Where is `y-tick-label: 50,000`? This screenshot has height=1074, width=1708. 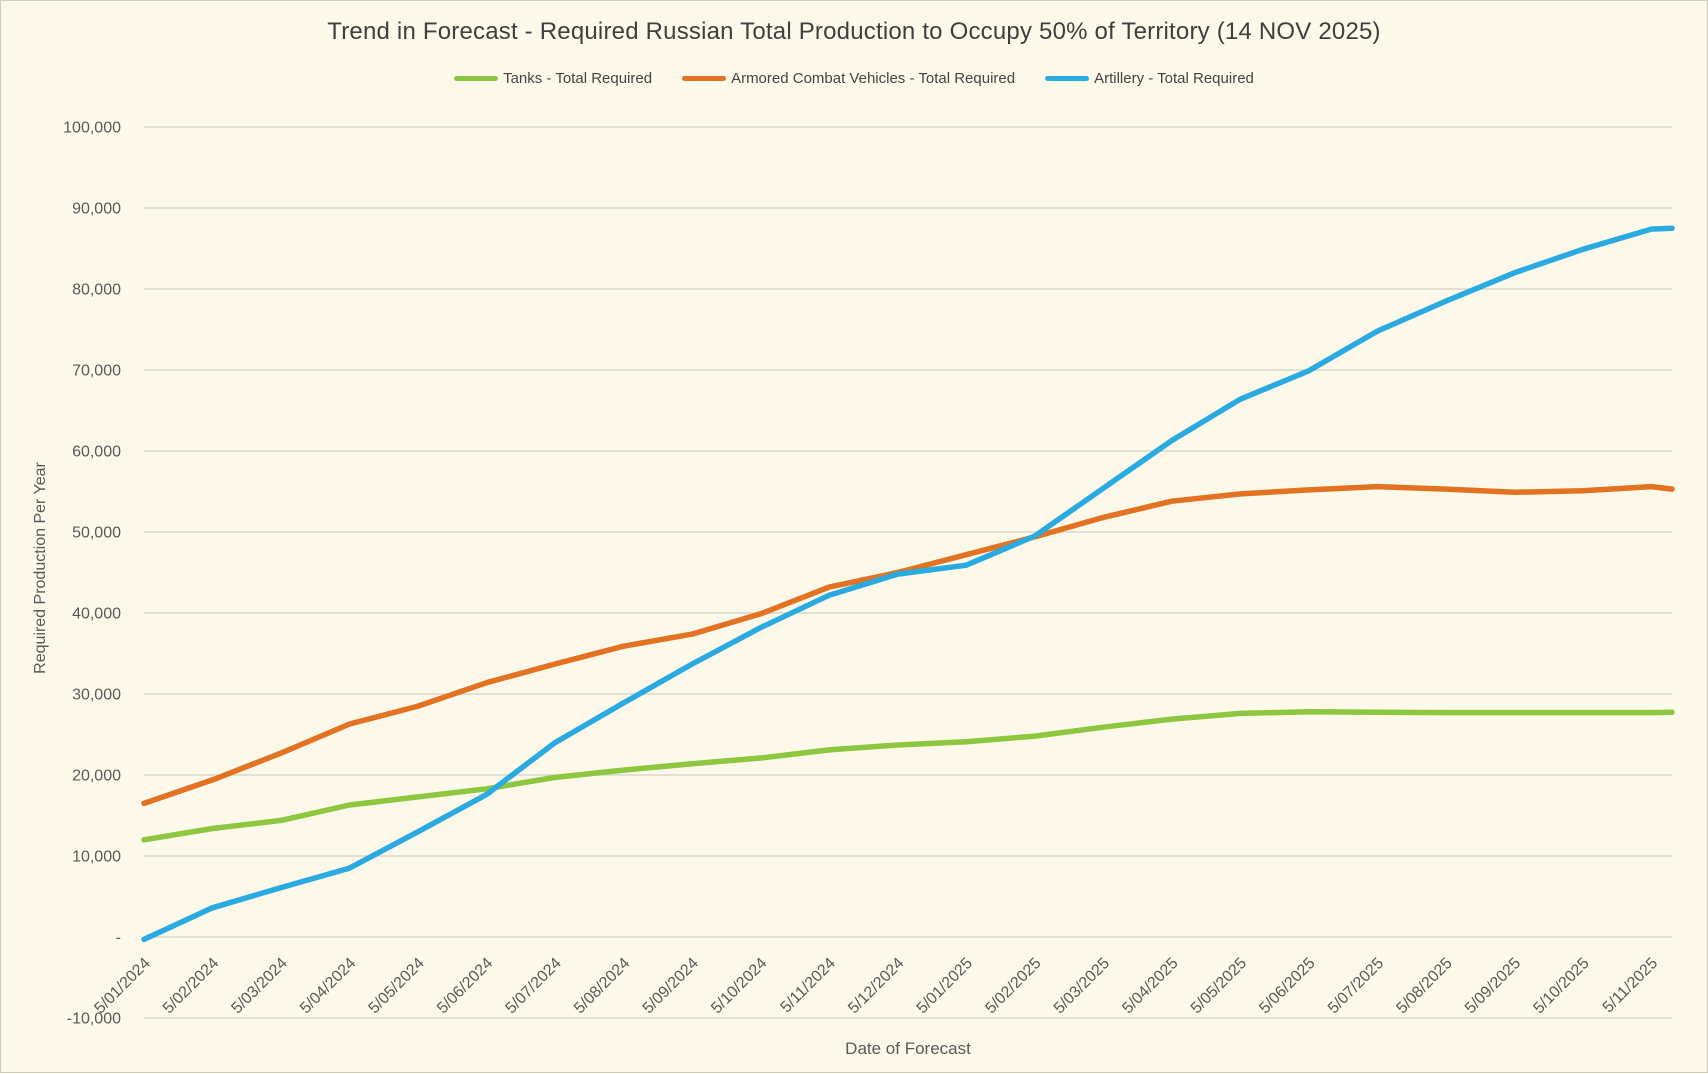 y-tick-label: 50,000 is located at coordinates (96, 533).